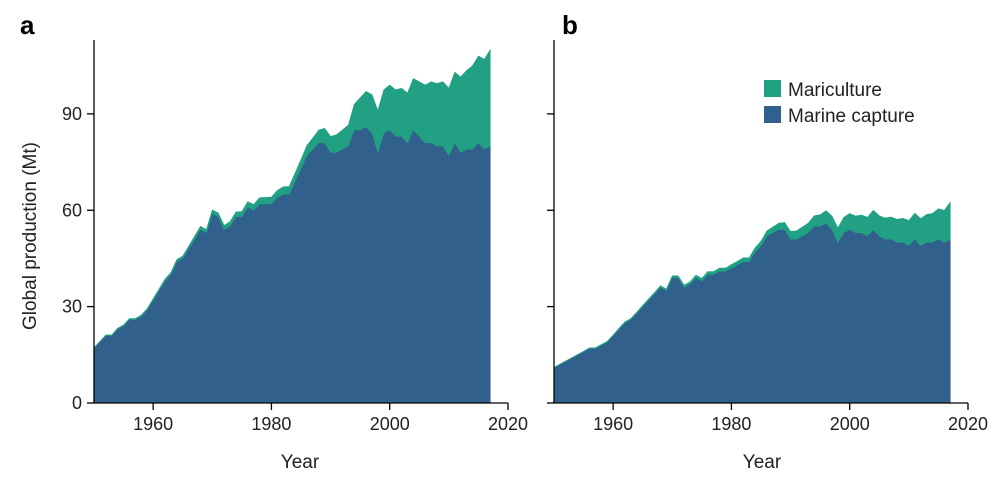 The image size is (1006, 486). I want to click on legend-label-marine-capture: Marine capture, so click(851, 116).